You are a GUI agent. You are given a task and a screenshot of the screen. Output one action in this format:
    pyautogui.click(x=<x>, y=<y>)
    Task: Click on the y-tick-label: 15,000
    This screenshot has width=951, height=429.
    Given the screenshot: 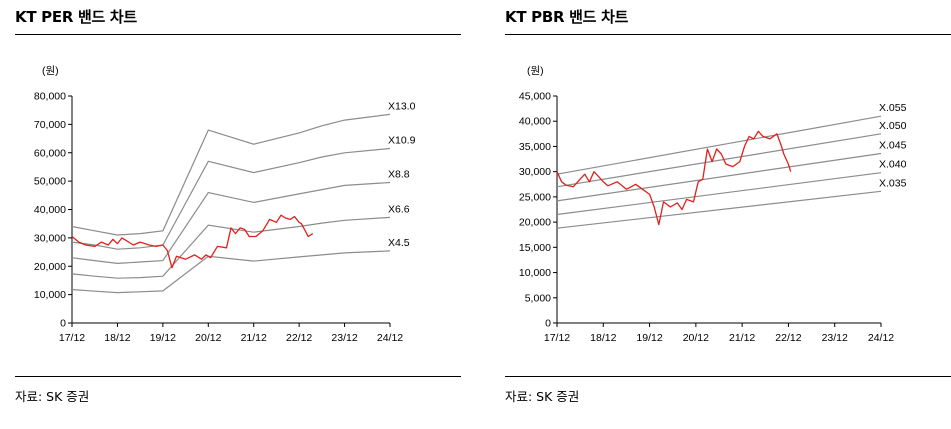 What is the action you would take?
    pyautogui.click(x=535, y=248)
    